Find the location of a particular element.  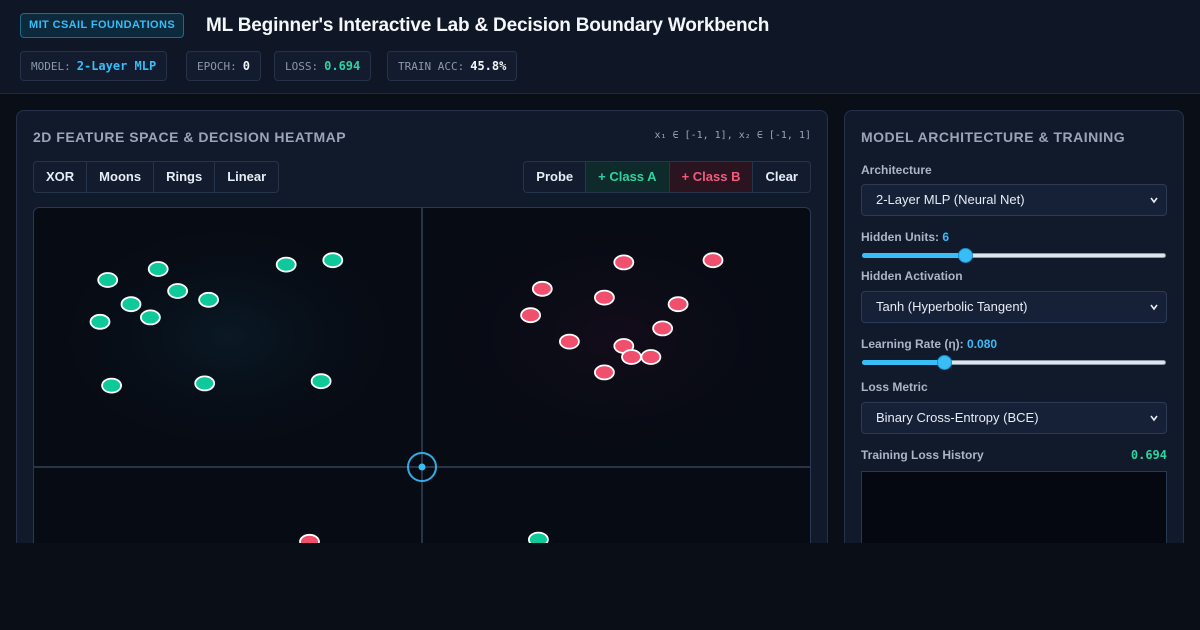

page-background is located at coordinates (600, 586).